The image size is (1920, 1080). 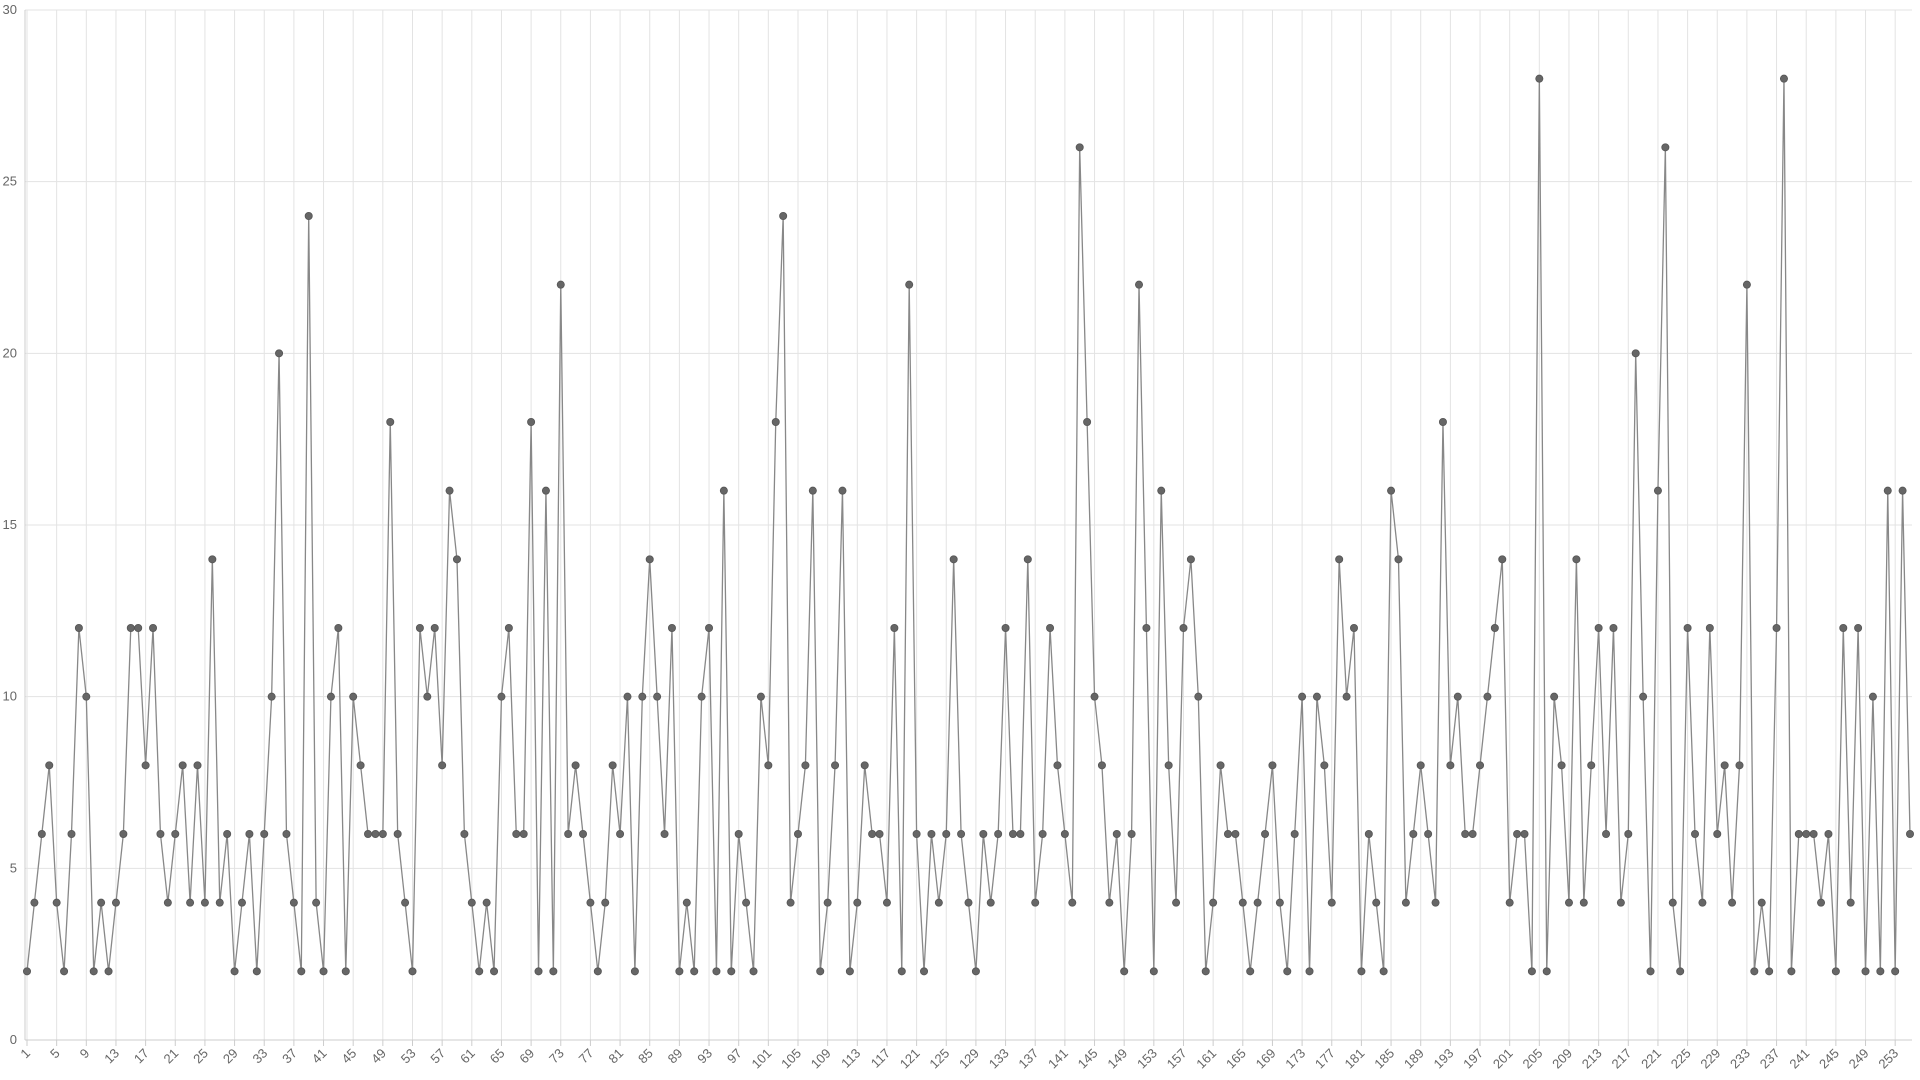 What do you see at coordinates (1444, 1059) in the screenshot?
I see `x-tick-label: 193` at bounding box center [1444, 1059].